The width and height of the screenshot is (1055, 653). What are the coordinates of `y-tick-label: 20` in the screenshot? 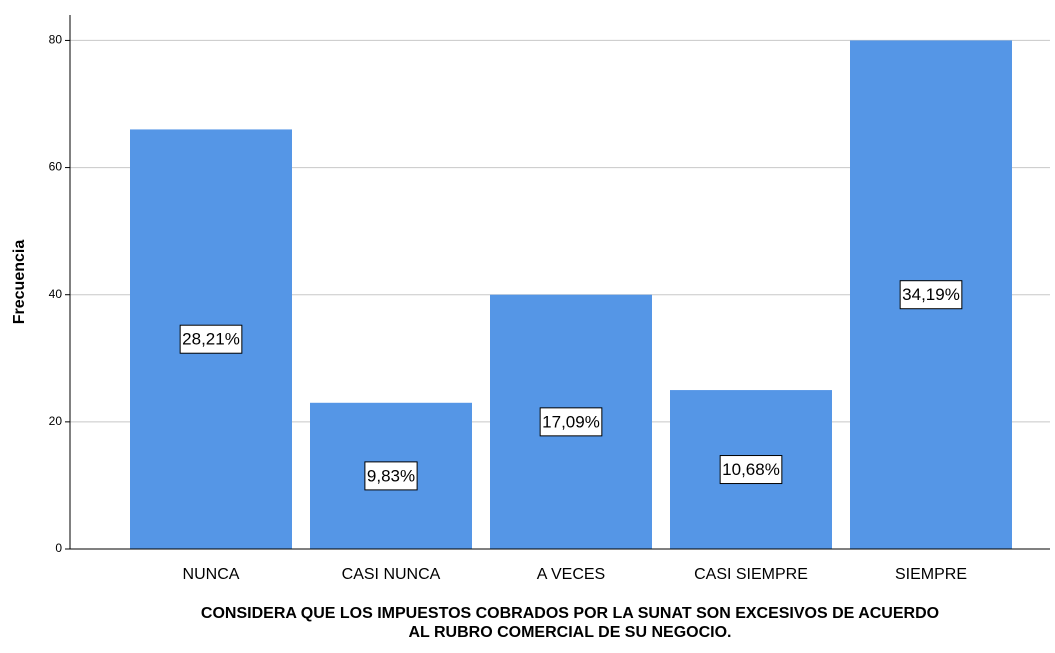 It's located at (56, 421).